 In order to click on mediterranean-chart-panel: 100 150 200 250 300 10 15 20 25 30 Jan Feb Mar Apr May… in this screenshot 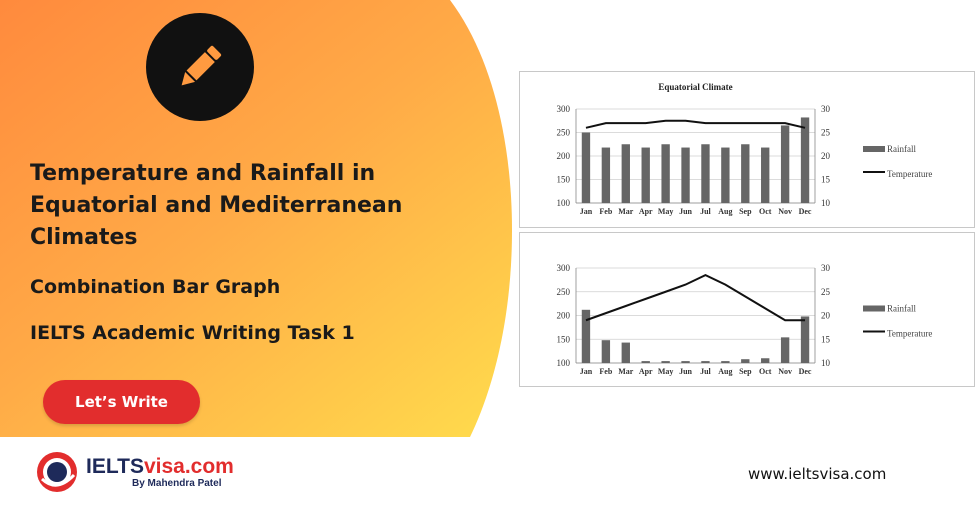, I will do `click(747, 309)`.